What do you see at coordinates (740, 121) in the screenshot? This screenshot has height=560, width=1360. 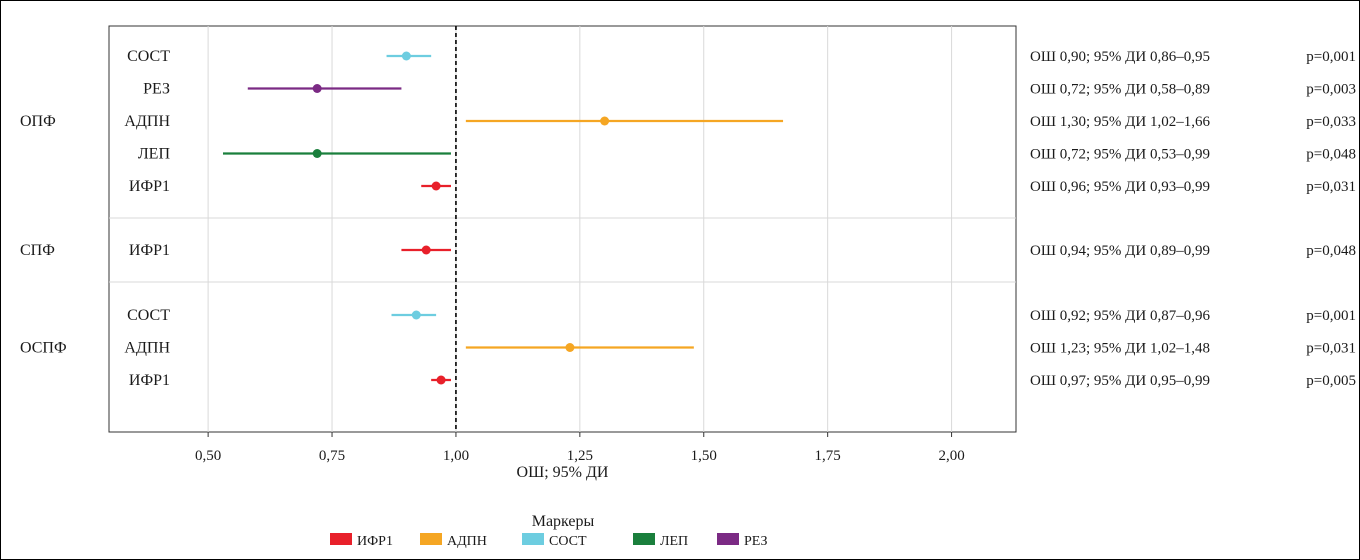 I see `forest-row: АДПН ОШ 1,30; 95% ДИ 1,02–1,66 p=0,033` at bounding box center [740, 121].